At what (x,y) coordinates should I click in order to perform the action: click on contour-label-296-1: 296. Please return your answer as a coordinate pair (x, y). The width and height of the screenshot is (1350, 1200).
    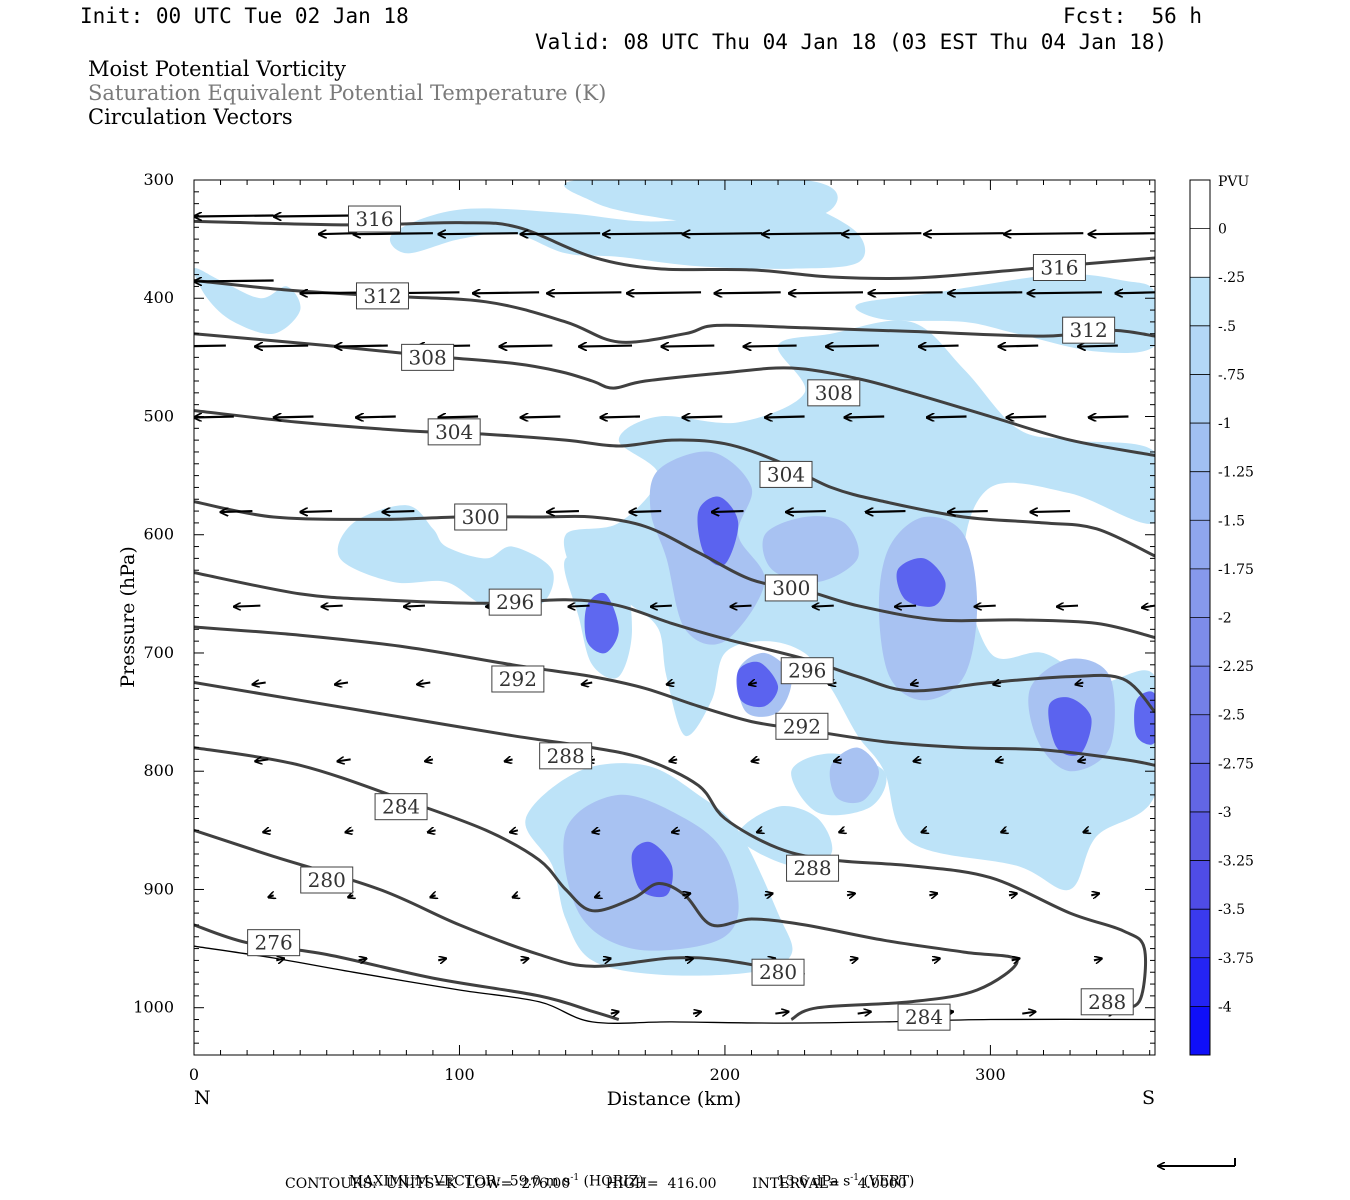
    Looking at the image, I should click on (807, 671).